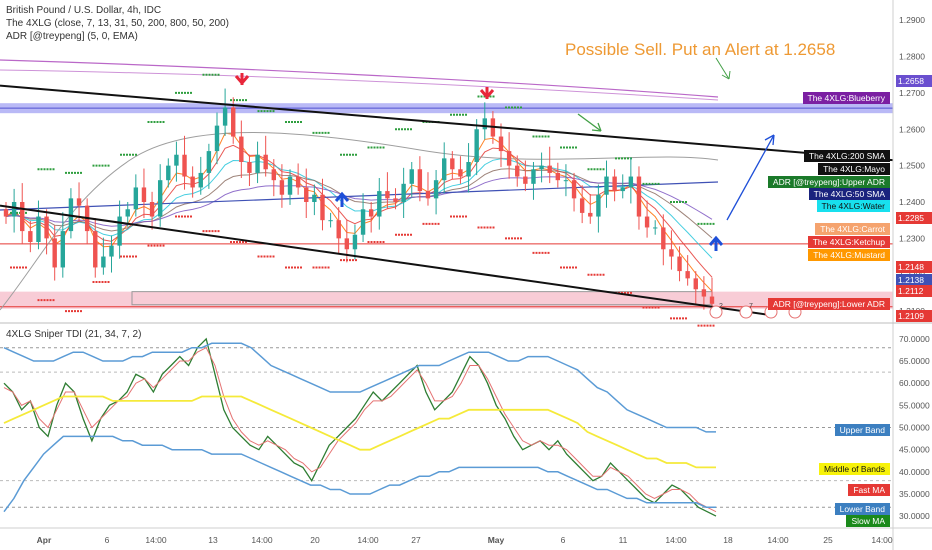 Image resolution: width=932 pixels, height=550 pixels. I want to click on price-tag: 1.2138, so click(914, 280).